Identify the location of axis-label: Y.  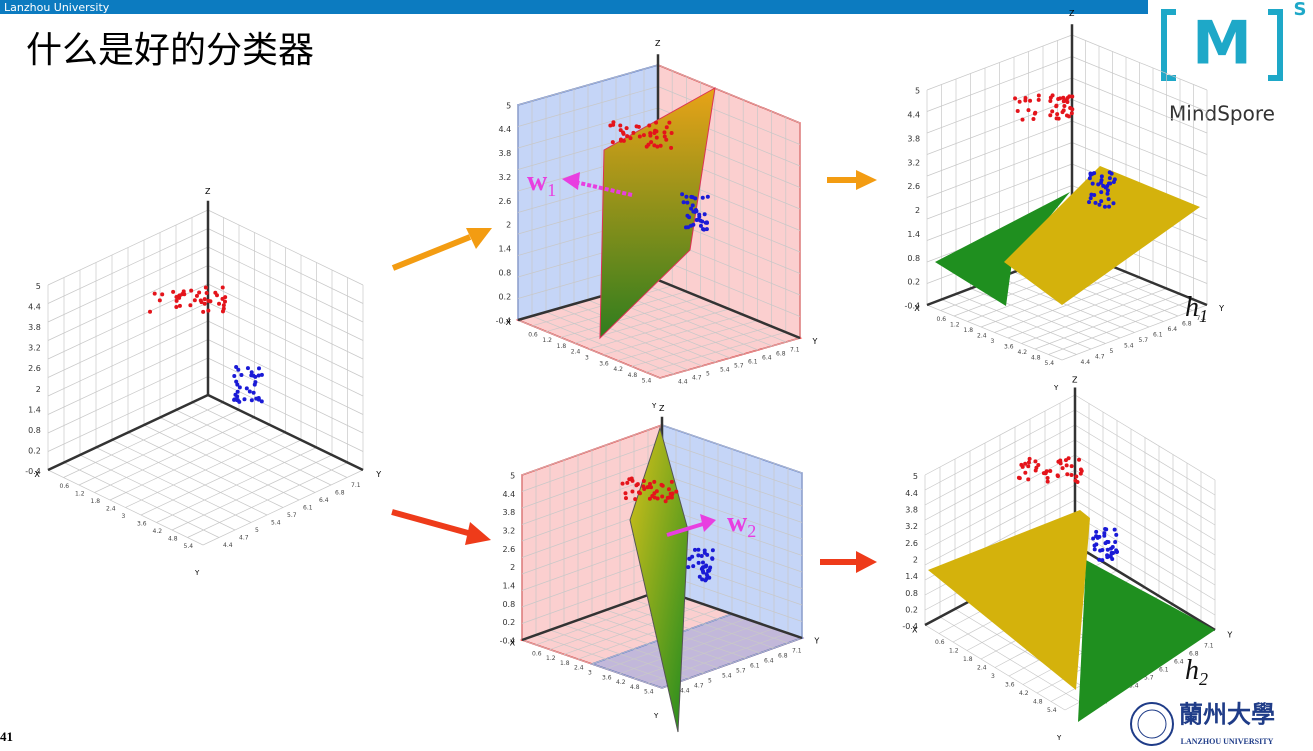
(197, 573).